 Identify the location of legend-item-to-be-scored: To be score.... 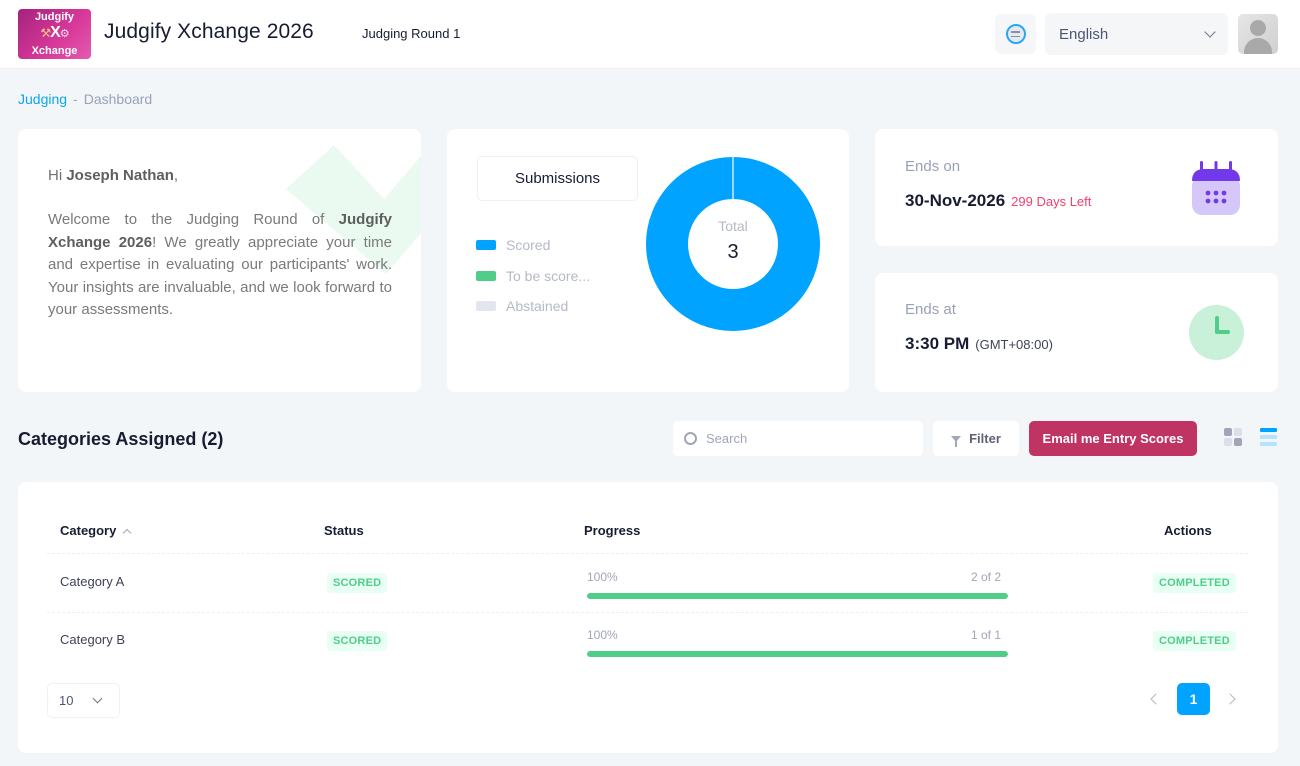
(533, 276).